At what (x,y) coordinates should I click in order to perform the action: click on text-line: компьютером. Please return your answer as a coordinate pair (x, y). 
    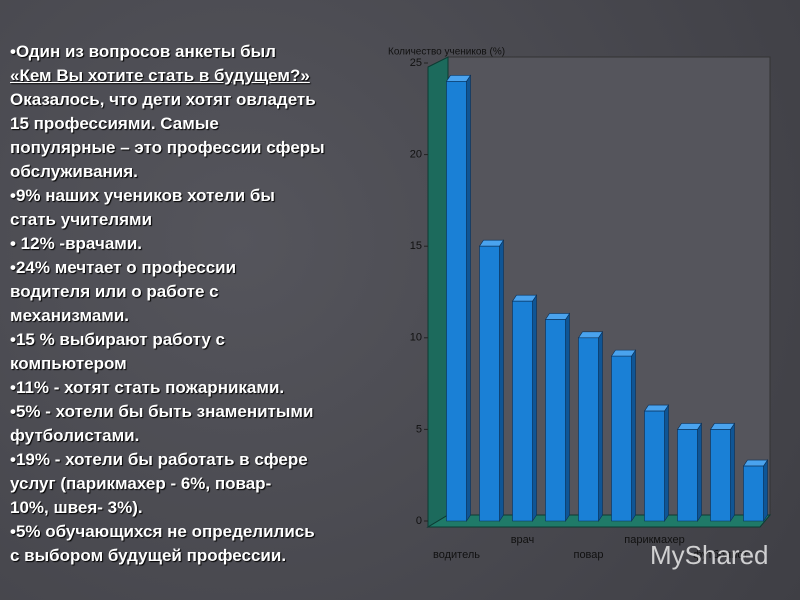
    Looking at the image, I should click on (68, 363).